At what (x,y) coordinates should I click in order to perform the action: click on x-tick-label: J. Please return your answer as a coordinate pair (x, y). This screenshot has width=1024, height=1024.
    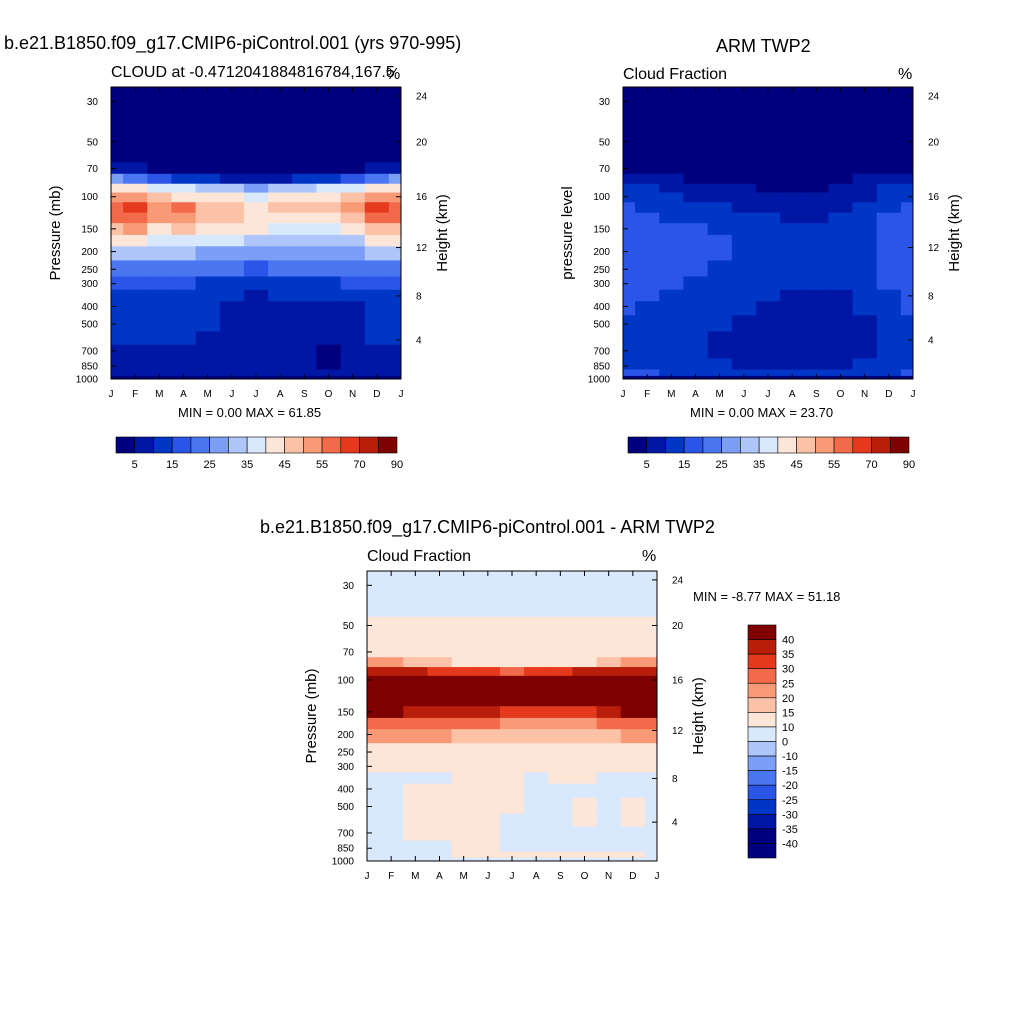
    Looking at the image, I should click on (256, 394).